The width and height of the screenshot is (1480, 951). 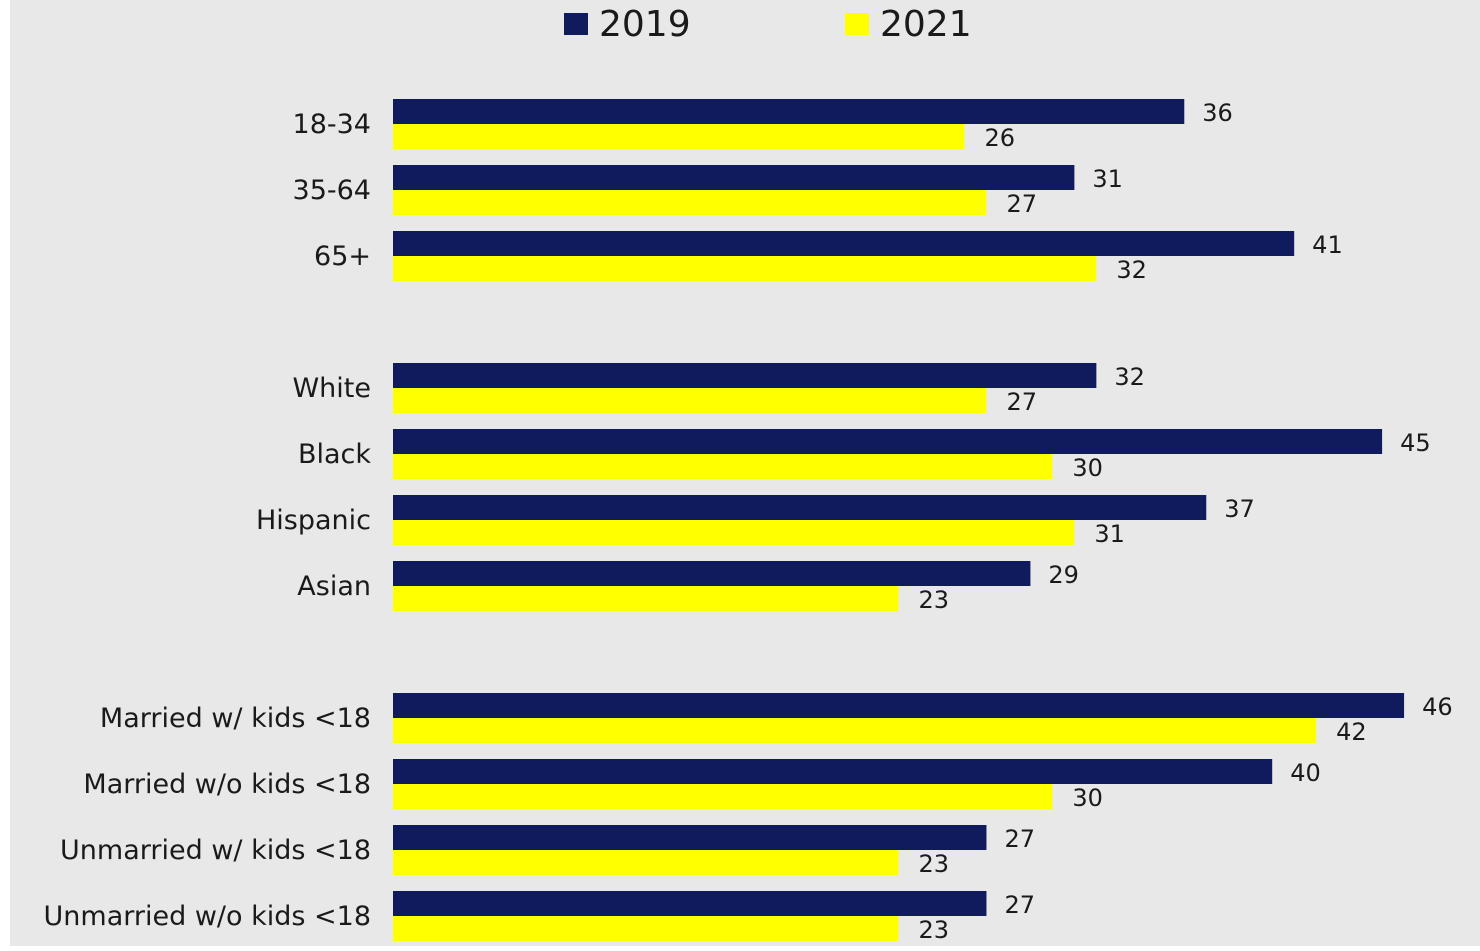 I want to click on category-label-black: Black, so click(x=334, y=454).